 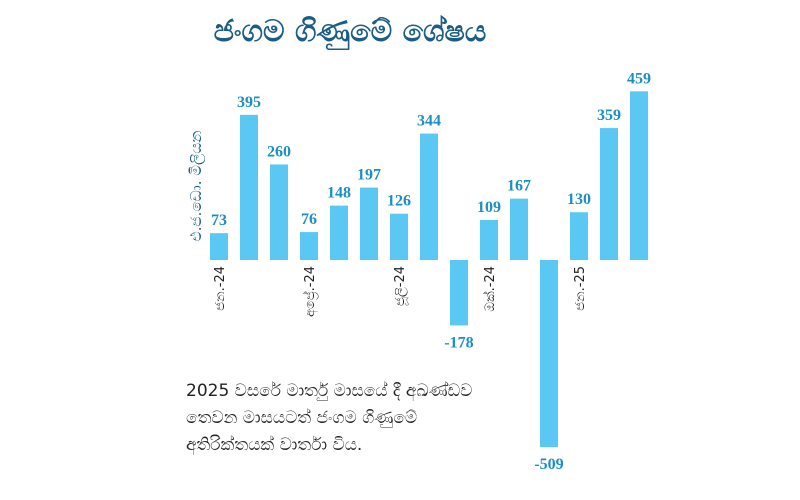 I want to click on x-tick-label-1: ජන.-24, so click(x=220, y=288).